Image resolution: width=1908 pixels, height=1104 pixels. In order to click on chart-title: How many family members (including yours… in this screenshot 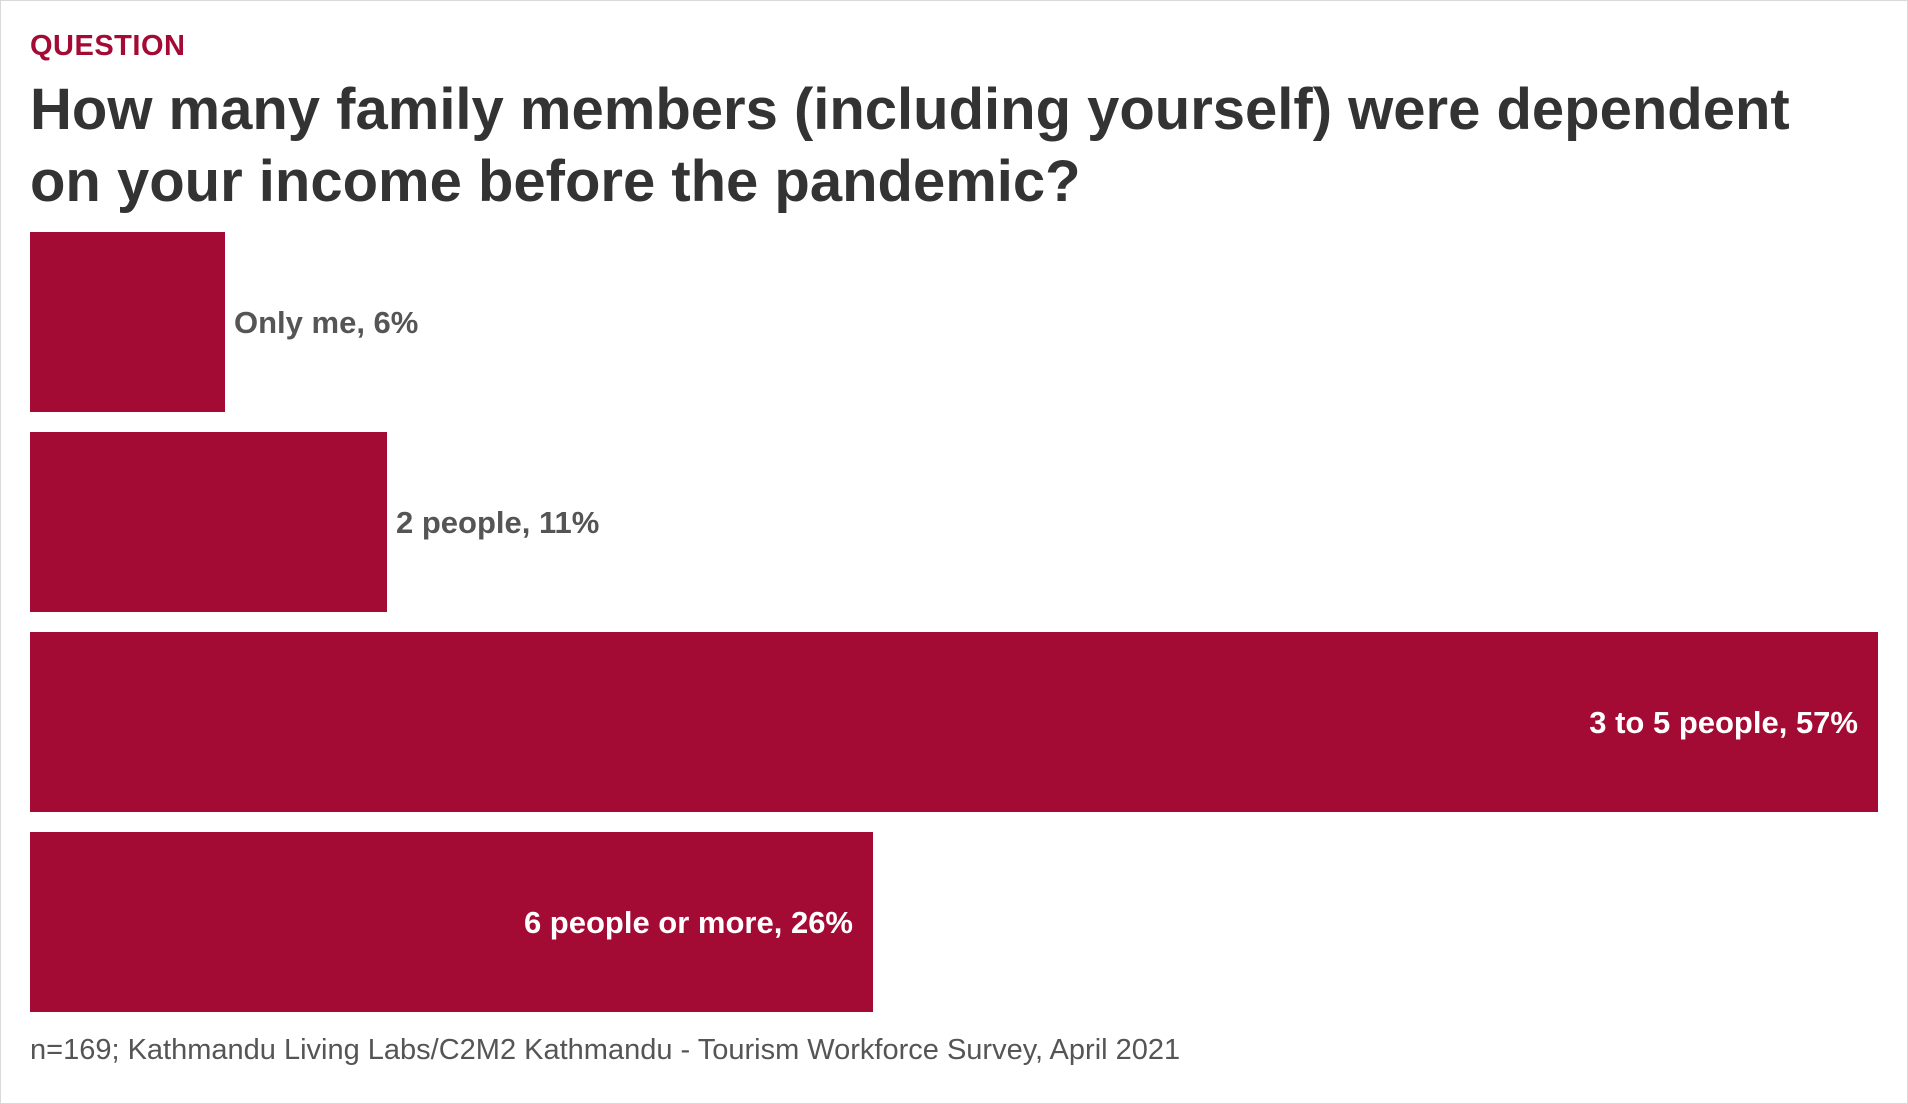, I will do `click(910, 145)`.